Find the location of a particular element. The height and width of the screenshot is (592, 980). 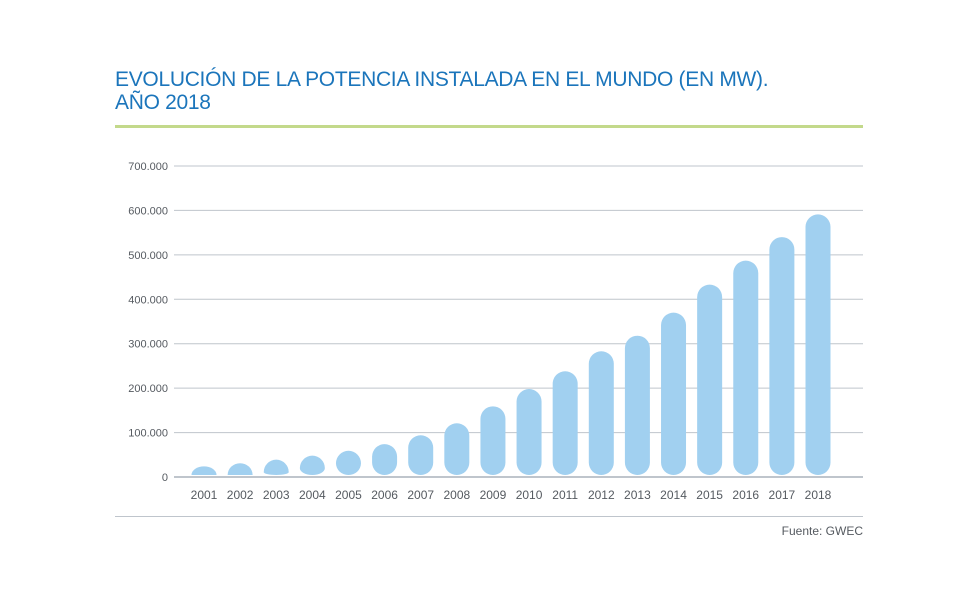

bar-2008 is located at coordinates (457, 449).